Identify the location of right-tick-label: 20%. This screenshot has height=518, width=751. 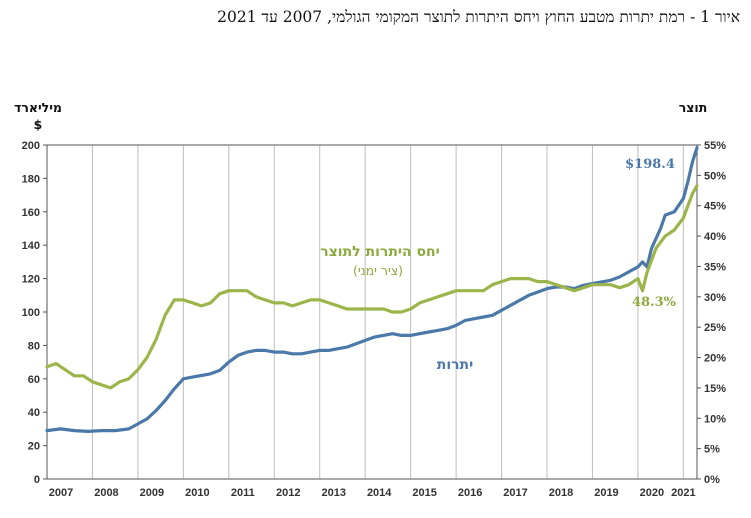
(715, 359).